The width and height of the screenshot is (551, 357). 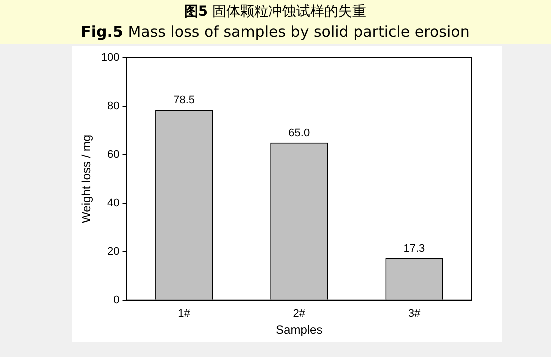 What do you see at coordinates (114, 106) in the screenshot?
I see `y-tick-label: 80` at bounding box center [114, 106].